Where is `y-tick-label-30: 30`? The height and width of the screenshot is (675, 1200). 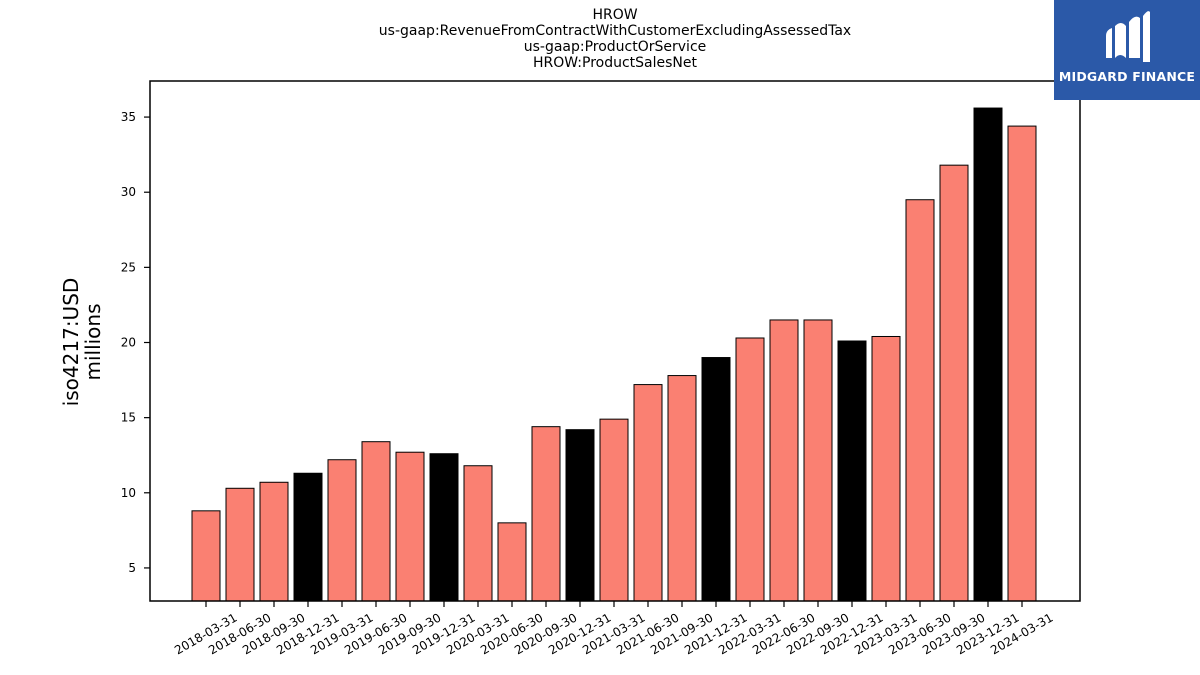 y-tick-label-30: 30 is located at coordinates (128, 192).